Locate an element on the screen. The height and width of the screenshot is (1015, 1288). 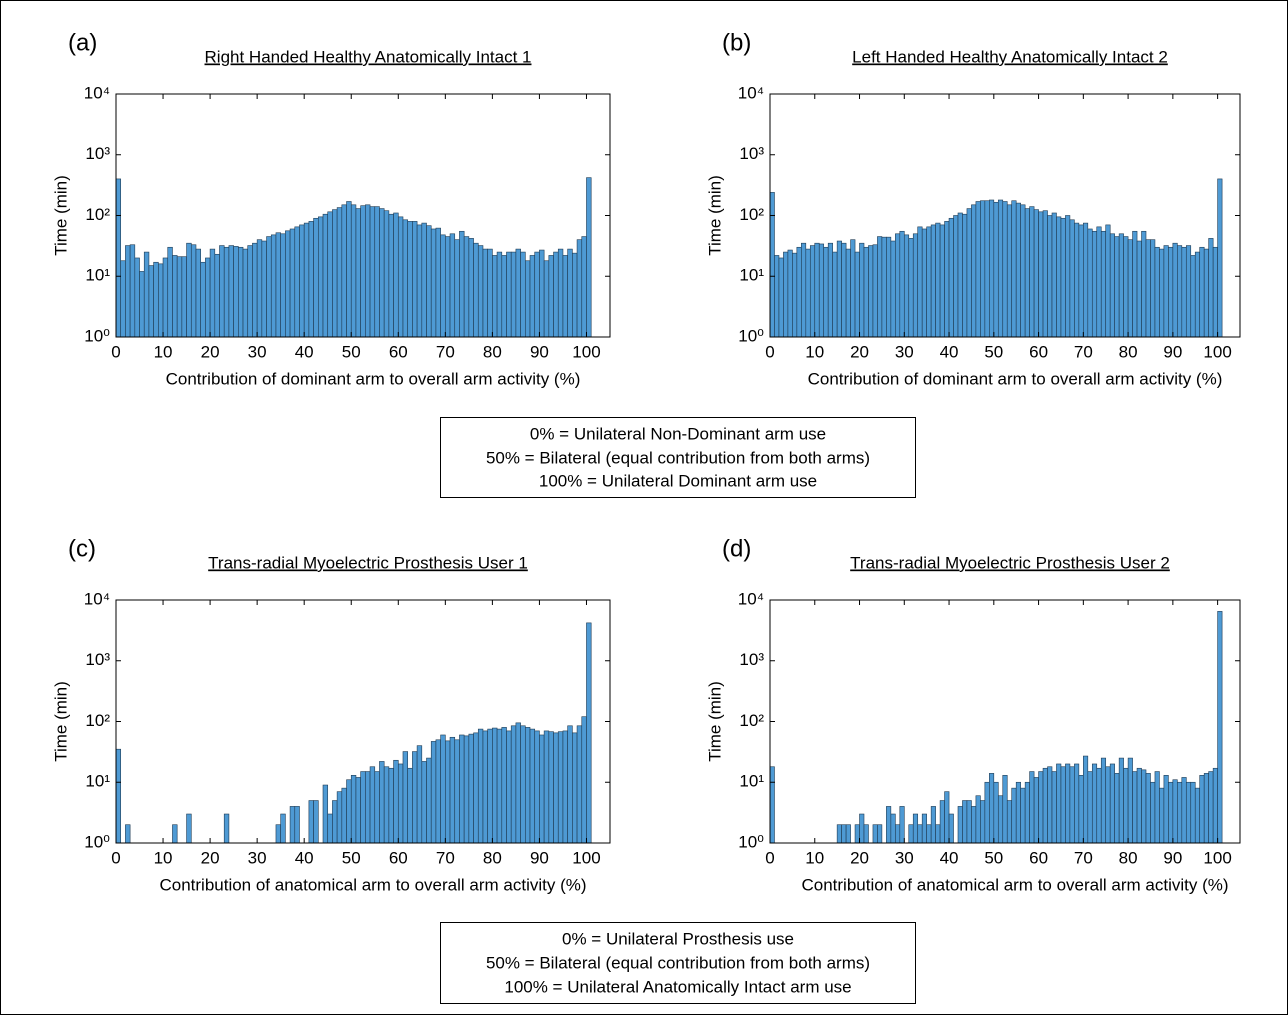
y-tick-label: 10² is located at coordinates (97, 720).